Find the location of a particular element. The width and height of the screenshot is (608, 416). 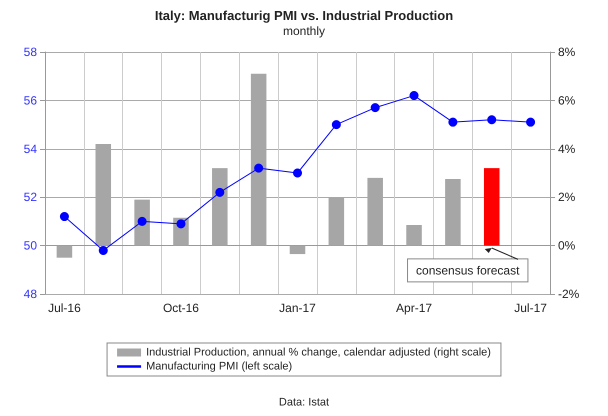

annotation: consensus forecast is located at coordinates (468, 270).